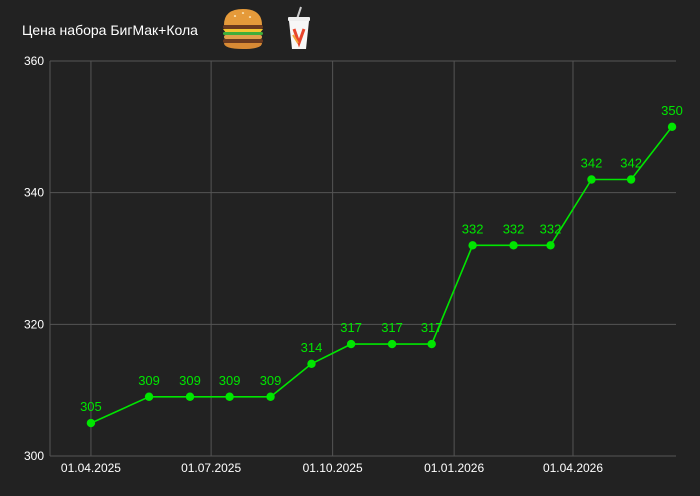  Describe the element at coordinates (299, 30) in the screenshot. I see `cola-cup-icon` at that location.